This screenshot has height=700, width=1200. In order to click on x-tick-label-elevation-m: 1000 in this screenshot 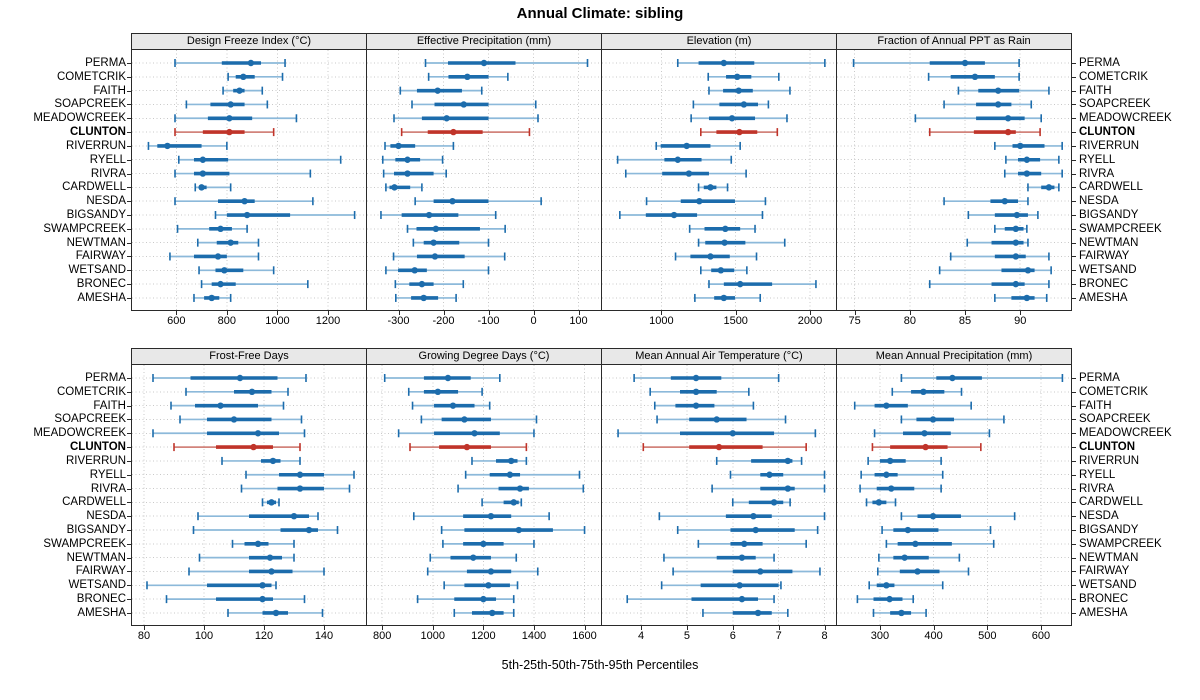, I will do `click(661, 321)`.